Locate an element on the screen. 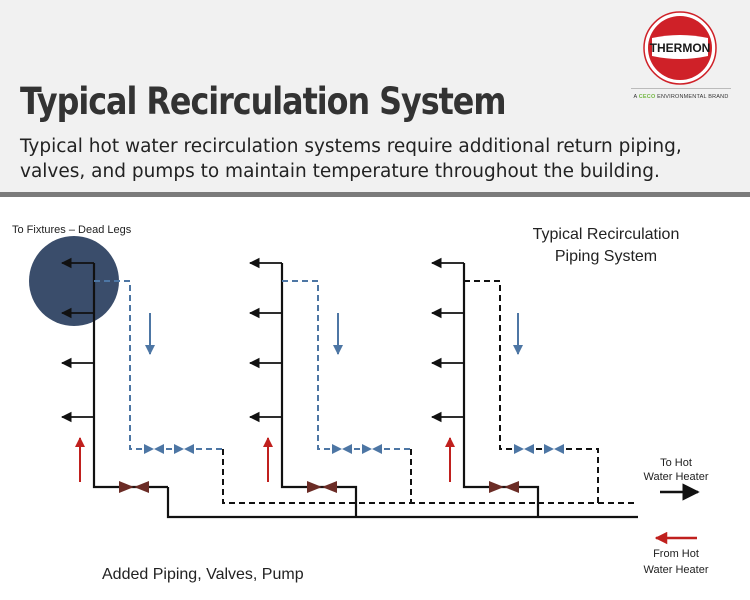  main-supply-pipe is located at coordinates (402, 503).